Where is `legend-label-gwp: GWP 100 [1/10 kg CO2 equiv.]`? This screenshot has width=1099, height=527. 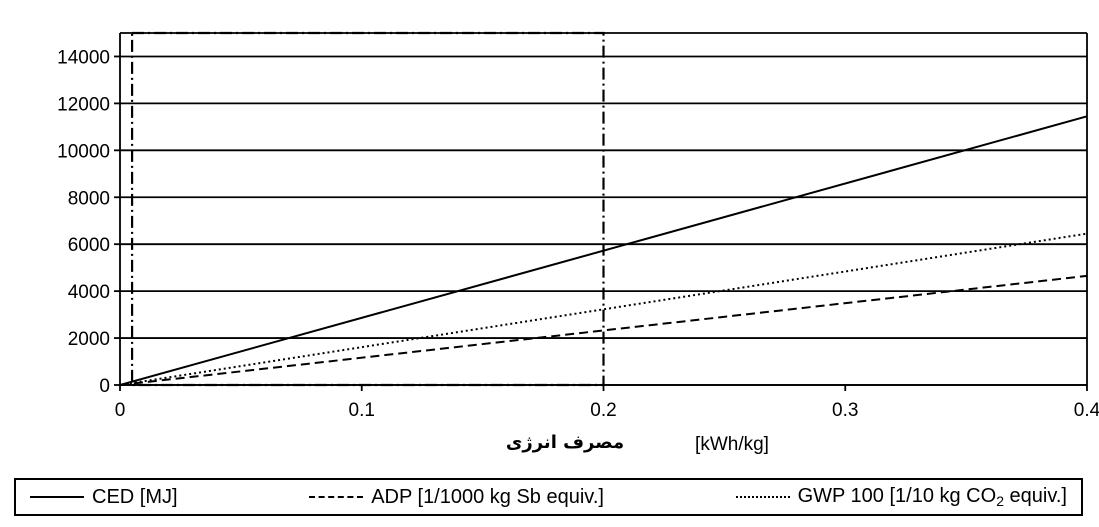
legend-label-gwp: GWP 100 [1/10 kg CO2 equiv.] is located at coordinates (932, 497).